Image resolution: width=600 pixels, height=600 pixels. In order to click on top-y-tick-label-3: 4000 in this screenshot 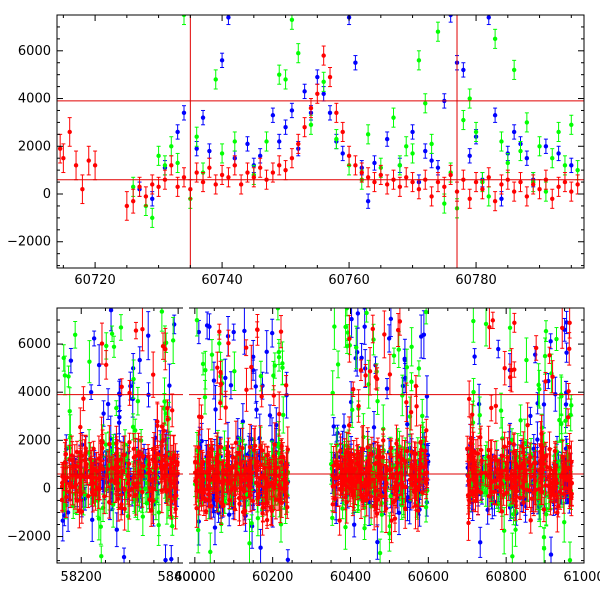, I will do `click(34, 99)`.